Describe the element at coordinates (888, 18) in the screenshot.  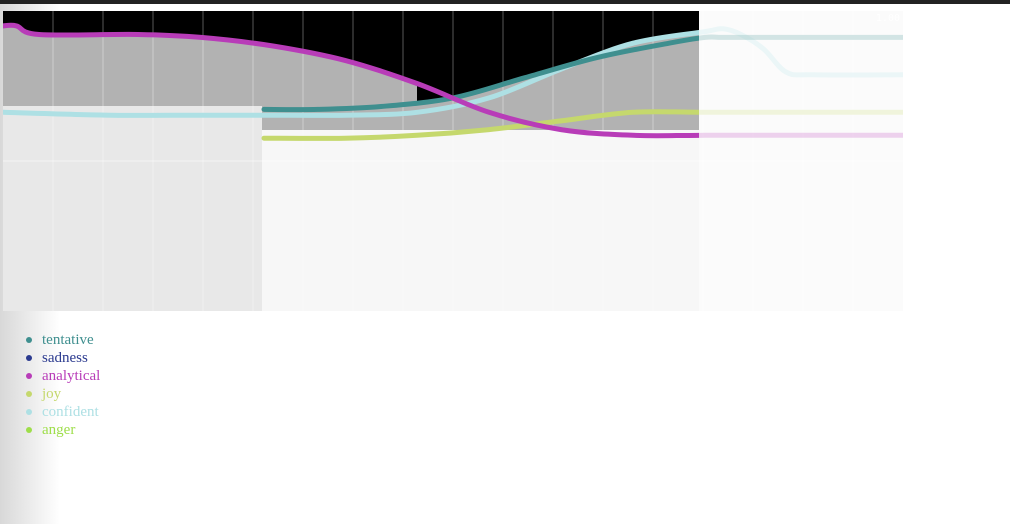
I see `value-readout: 1.00` at that location.